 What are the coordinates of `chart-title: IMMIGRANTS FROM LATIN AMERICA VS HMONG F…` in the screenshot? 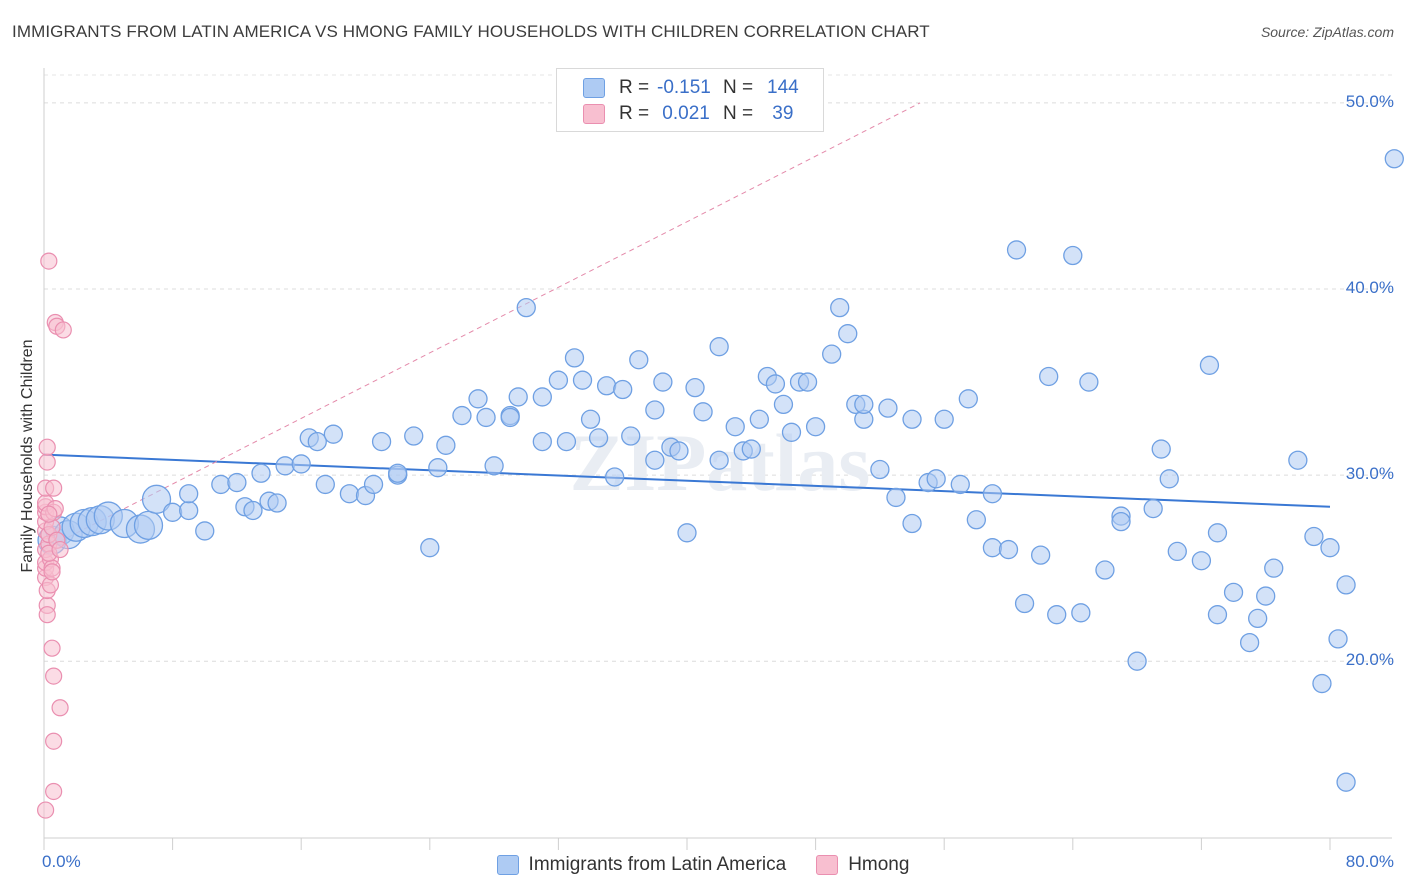 It's located at (471, 31).